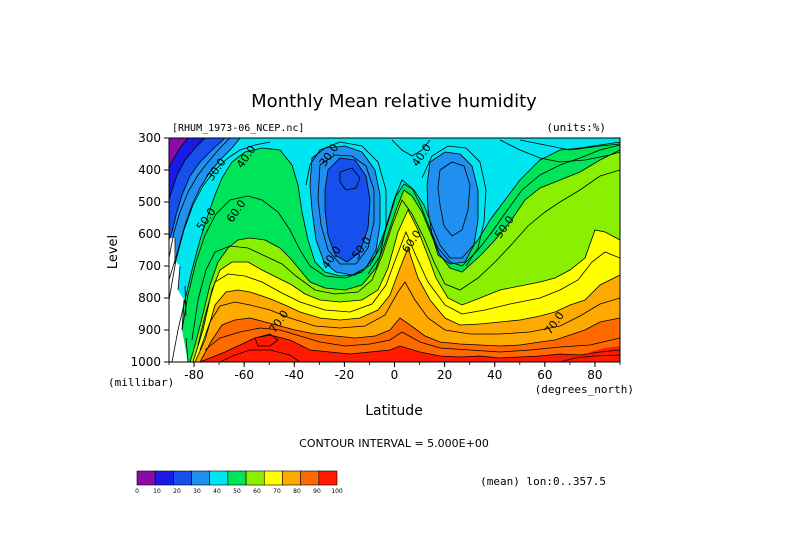 This screenshot has width=789, height=558. I want to click on topography-hatch, so click(181, 300).